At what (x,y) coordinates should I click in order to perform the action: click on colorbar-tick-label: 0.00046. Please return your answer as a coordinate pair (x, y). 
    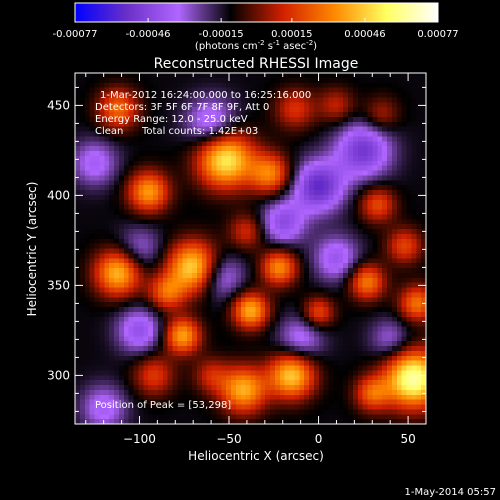
    Looking at the image, I should click on (364, 34).